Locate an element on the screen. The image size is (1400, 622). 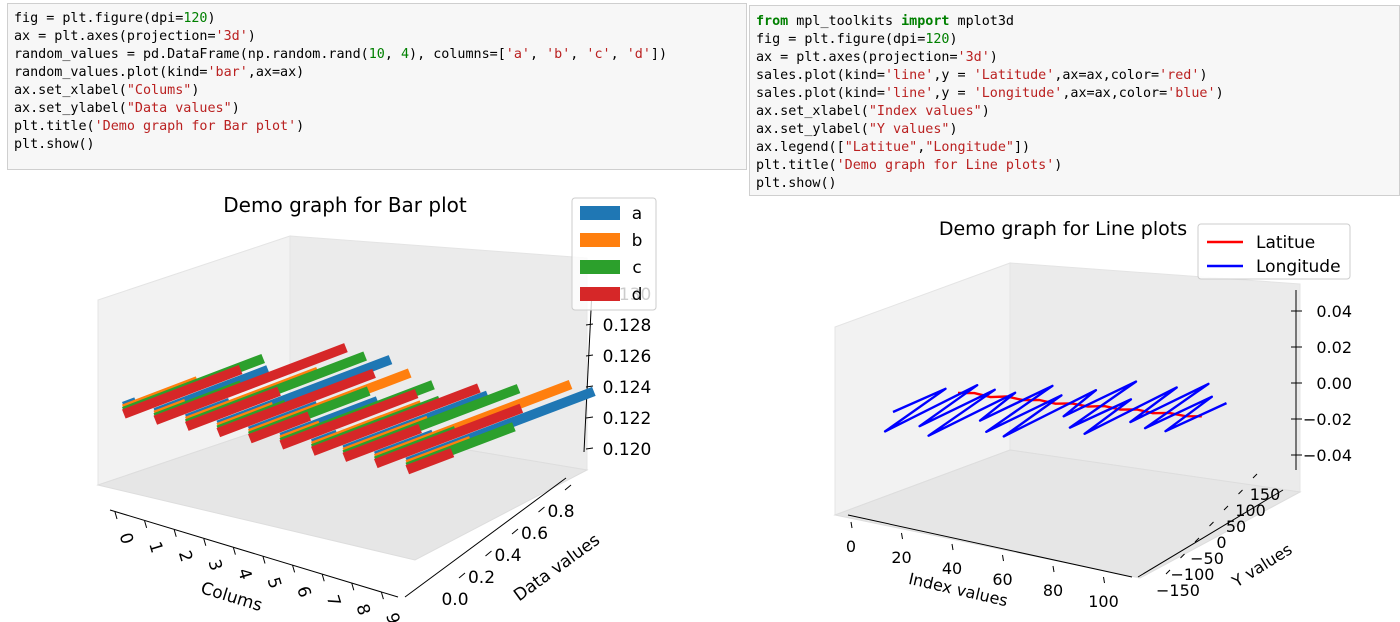
code-line-9: plt.show() is located at coordinates (796, 183).